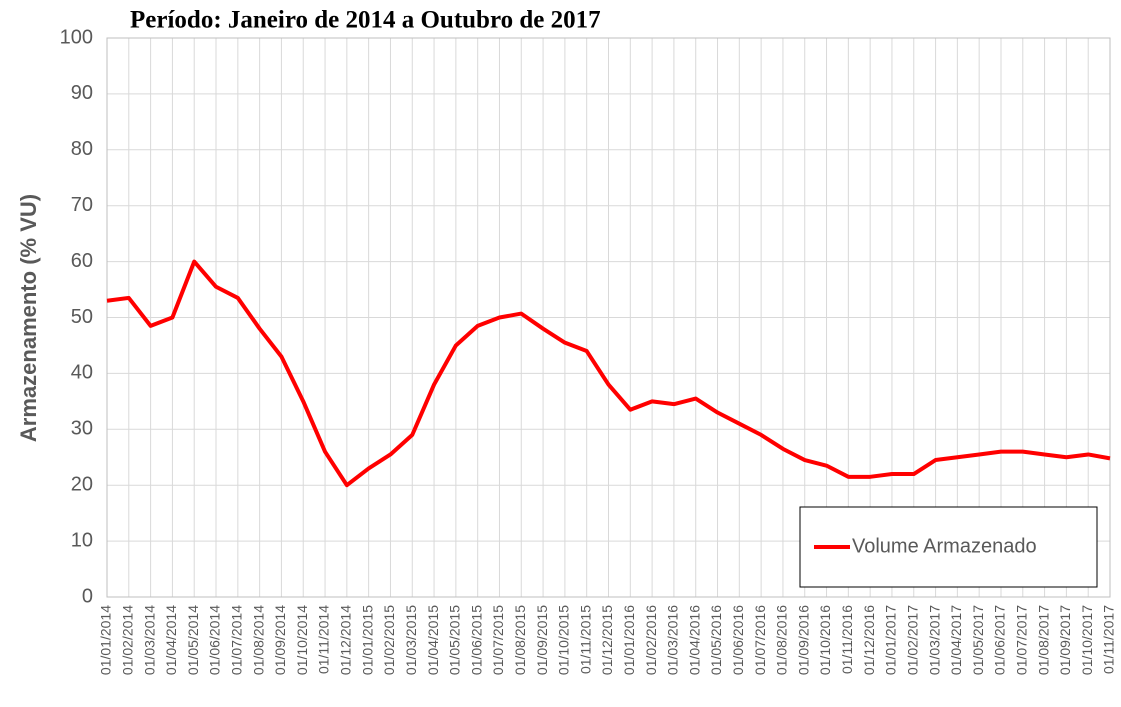 The height and width of the screenshot is (707, 1121). I want to click on y-tick-label: 40, so click(82, 373).